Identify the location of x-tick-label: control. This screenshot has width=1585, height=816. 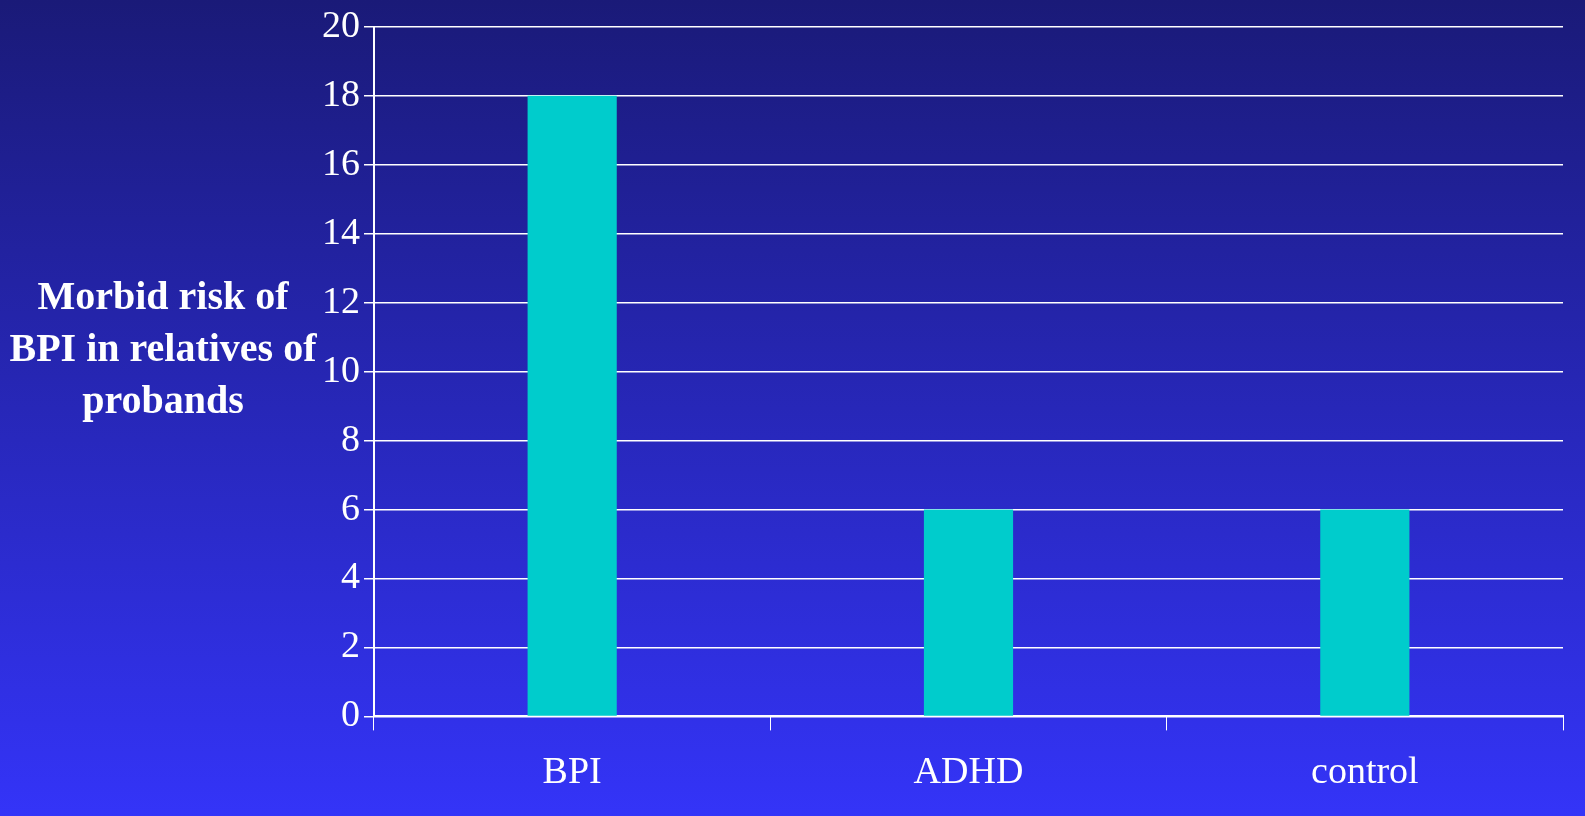
(1365, 770).